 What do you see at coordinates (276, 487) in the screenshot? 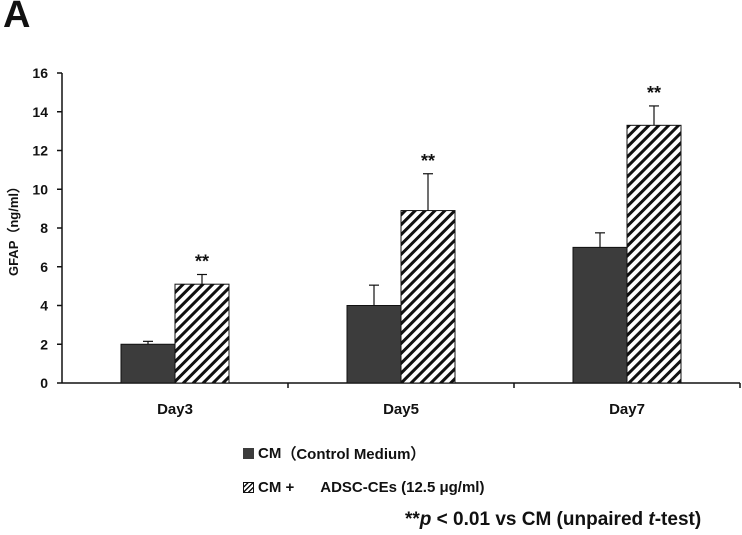
I see `legend-prefix: CM +` at bounding box center [276, 487].